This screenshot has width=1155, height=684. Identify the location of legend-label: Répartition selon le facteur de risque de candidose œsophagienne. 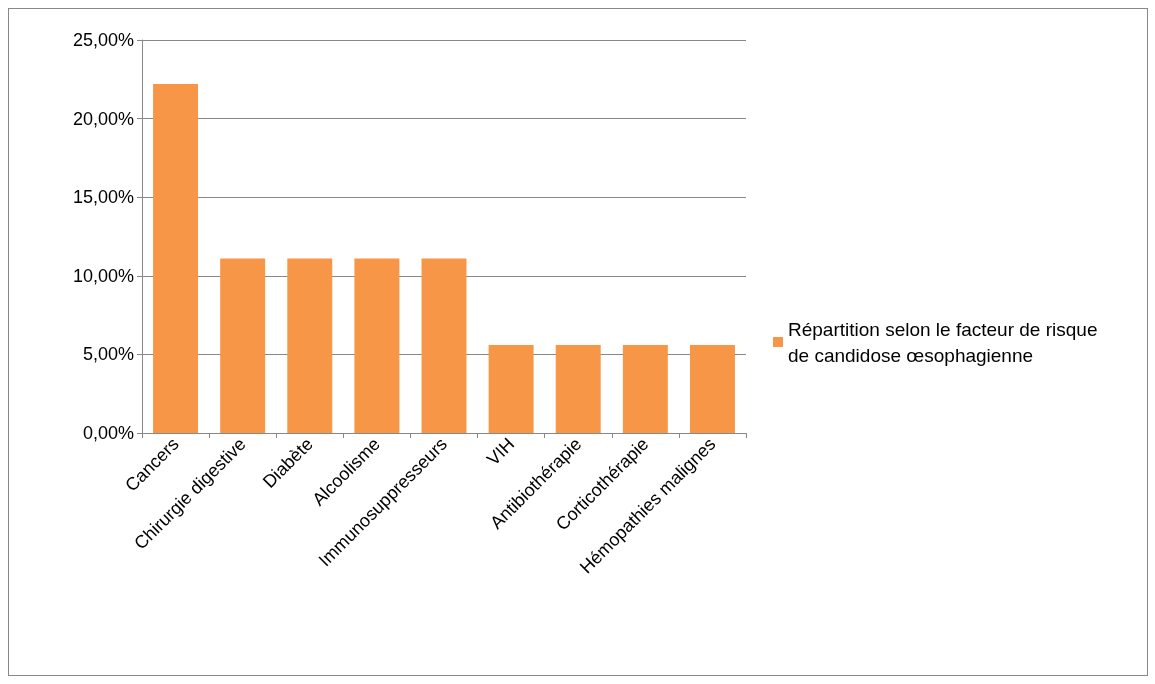
(945, 342).